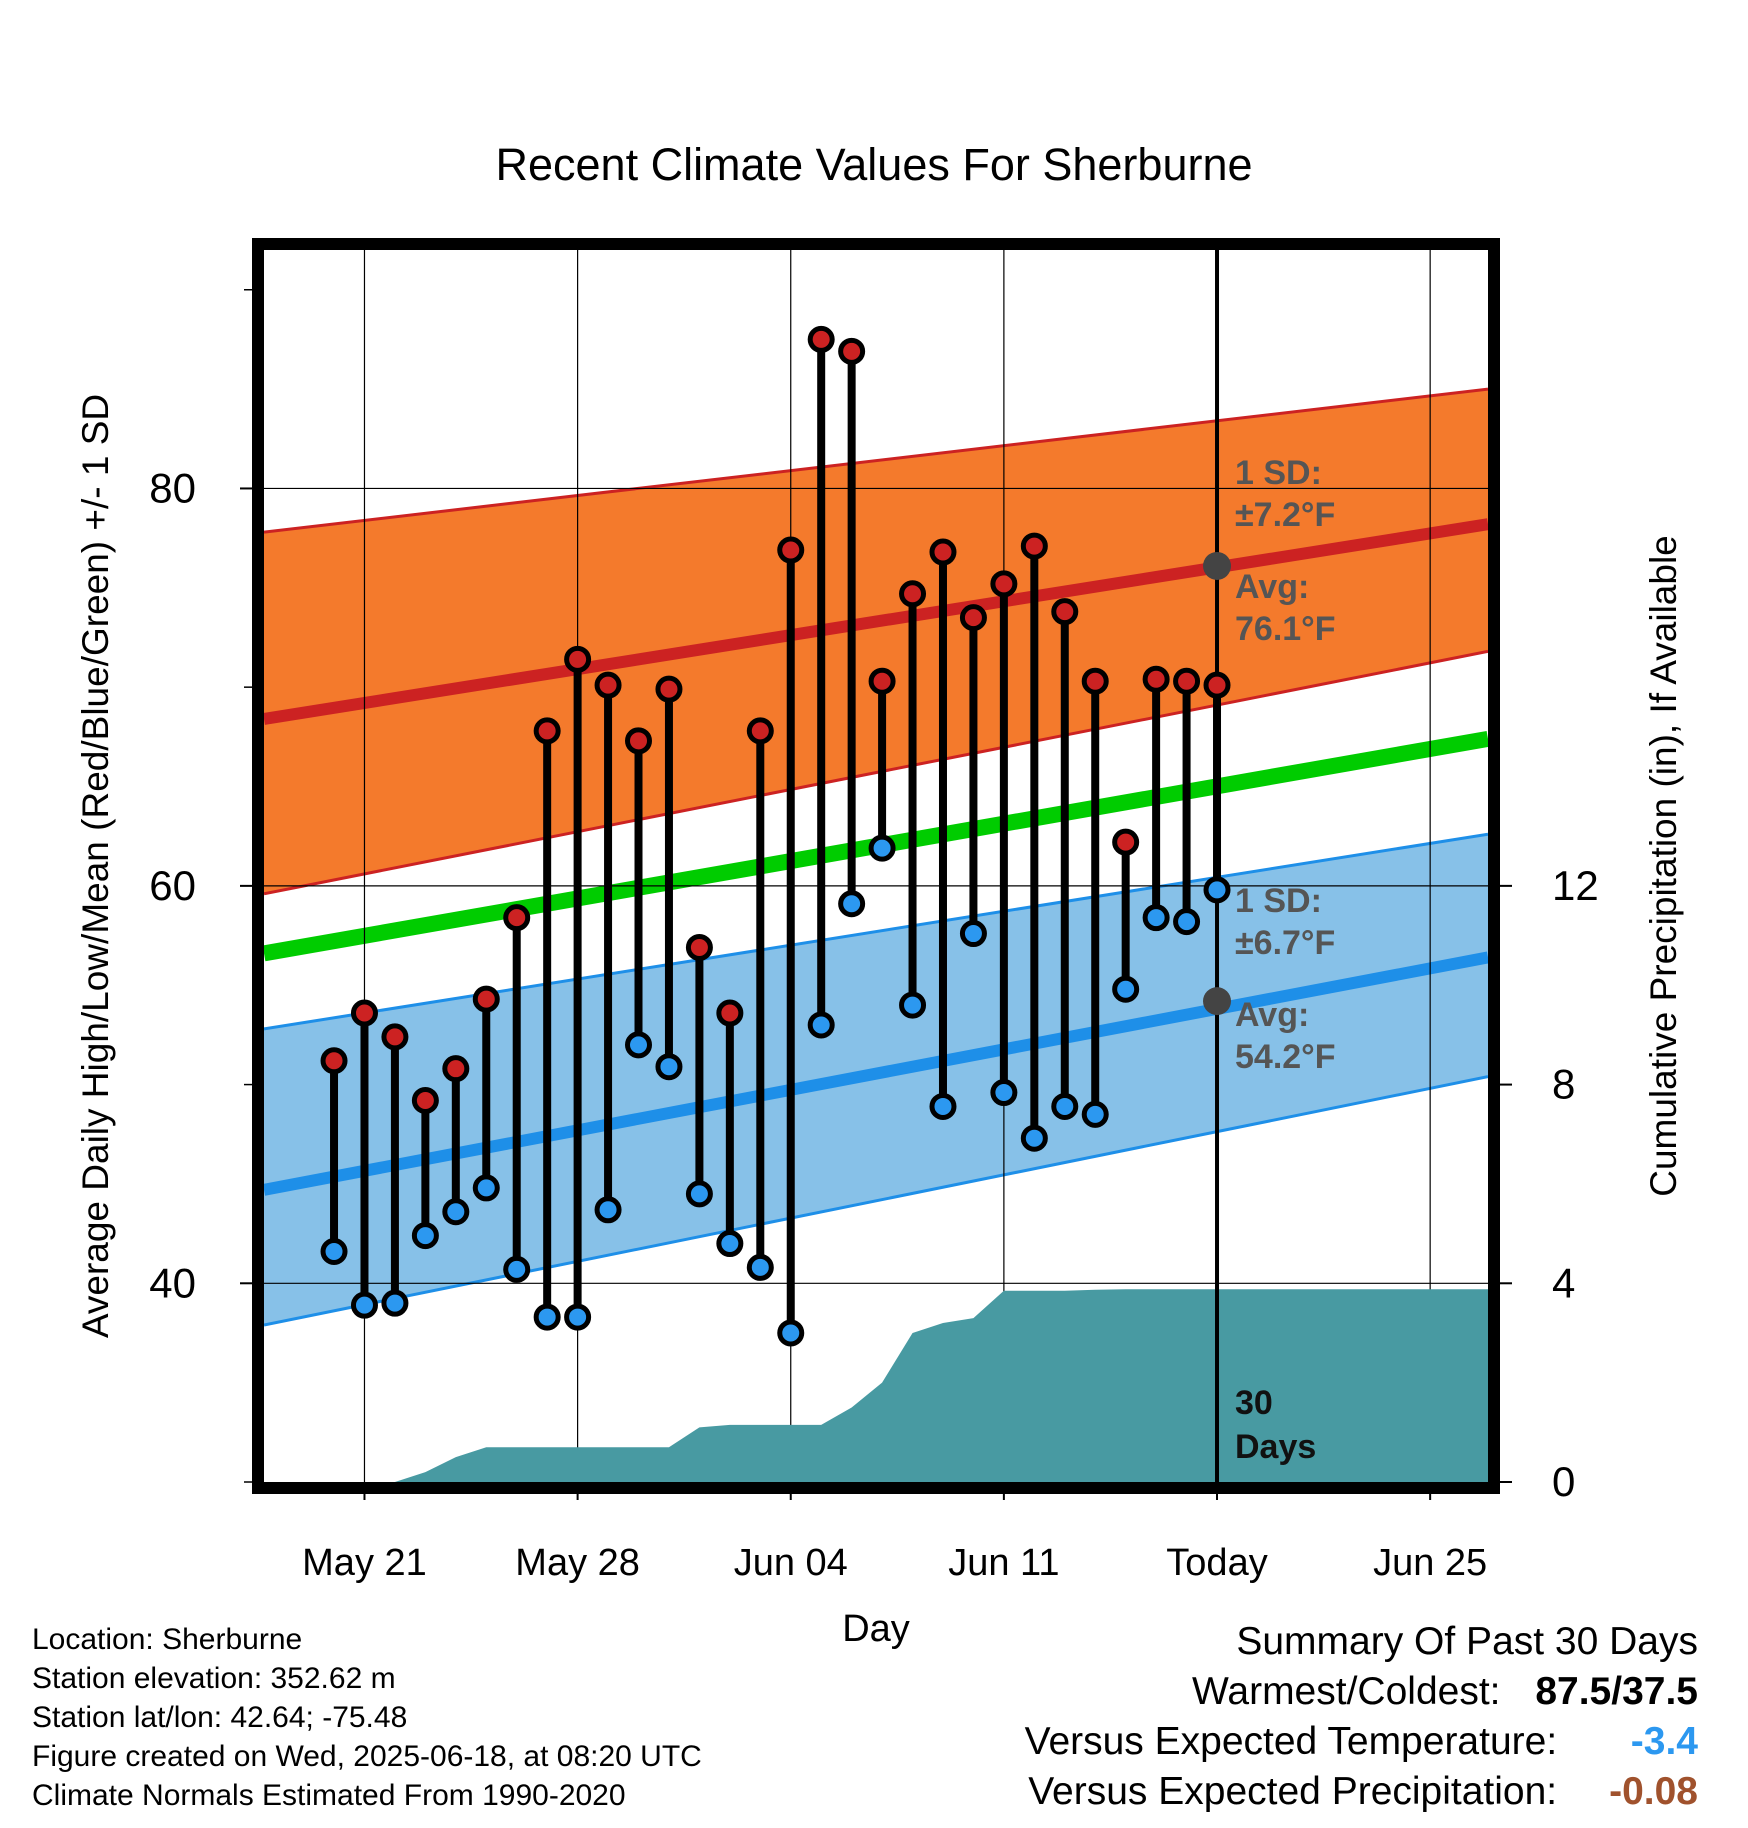 Image resolution: width=1748 pixels, height=1828 pixels. I want to click on y-right-tick-label: 8, so click(1563, 1084).